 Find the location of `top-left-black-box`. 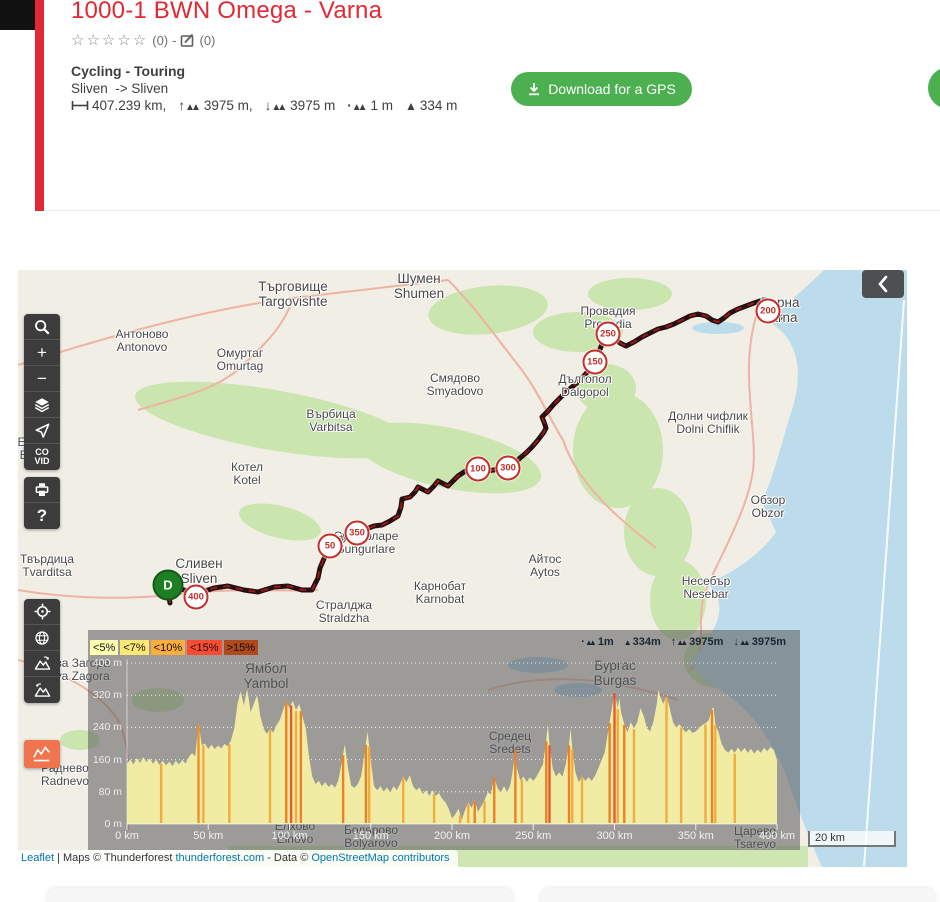

top-left-black-box is located at coordinates (18, 15).